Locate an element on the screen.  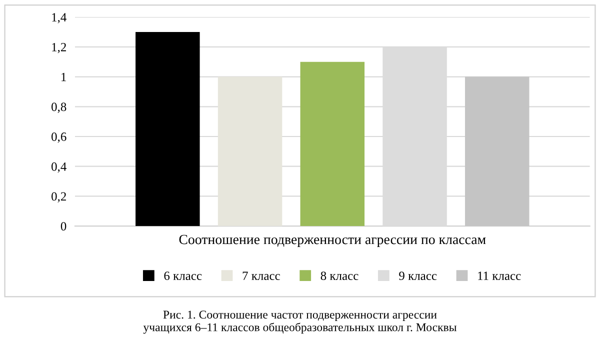
y-tick-label: 0,2 is located at coordinates (59, 197).